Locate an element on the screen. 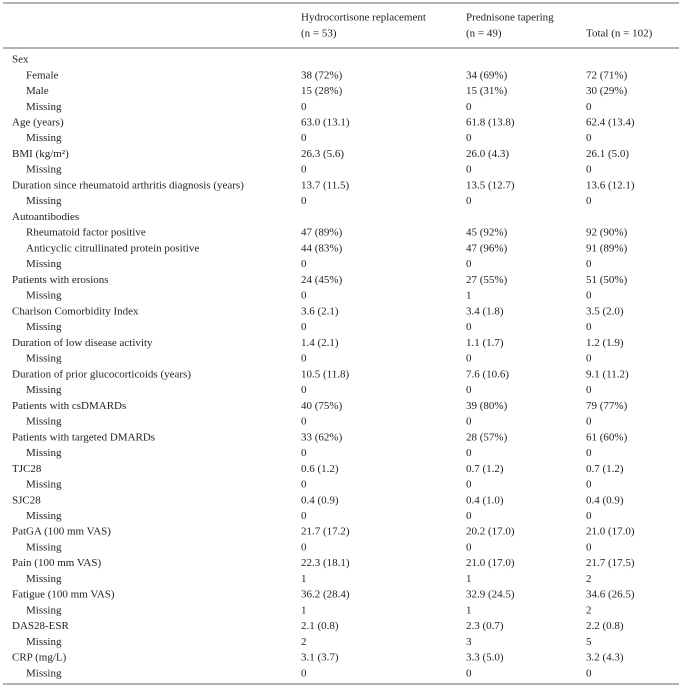 This screenshot has width=682, height=688. row-label: Patients with csDMARDs is located at coordinates (69, 406).